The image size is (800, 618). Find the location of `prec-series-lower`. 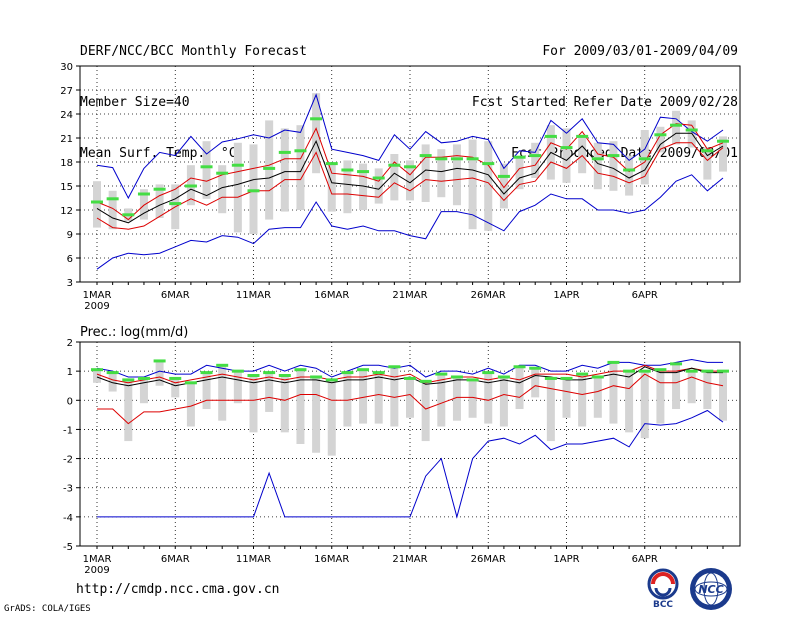

prec-series-lower is located at coordinates (410, 399).